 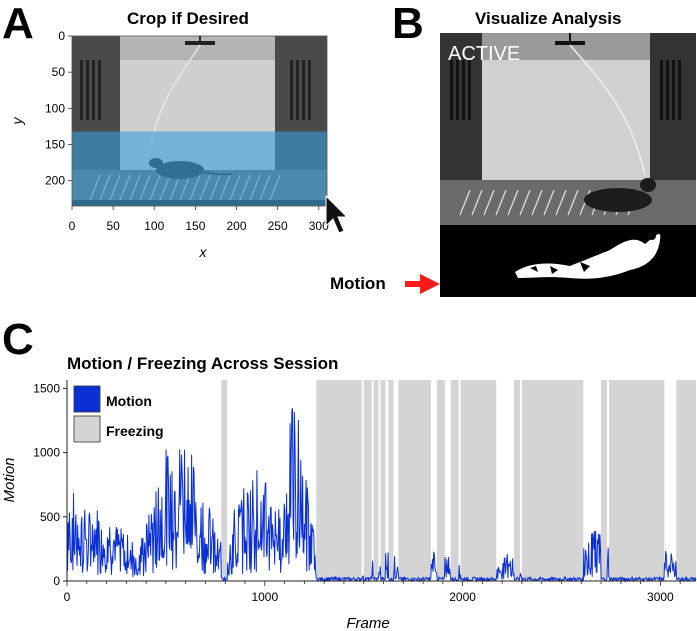 I want to click on motion-label: Motion, so click(x=358, y=283).